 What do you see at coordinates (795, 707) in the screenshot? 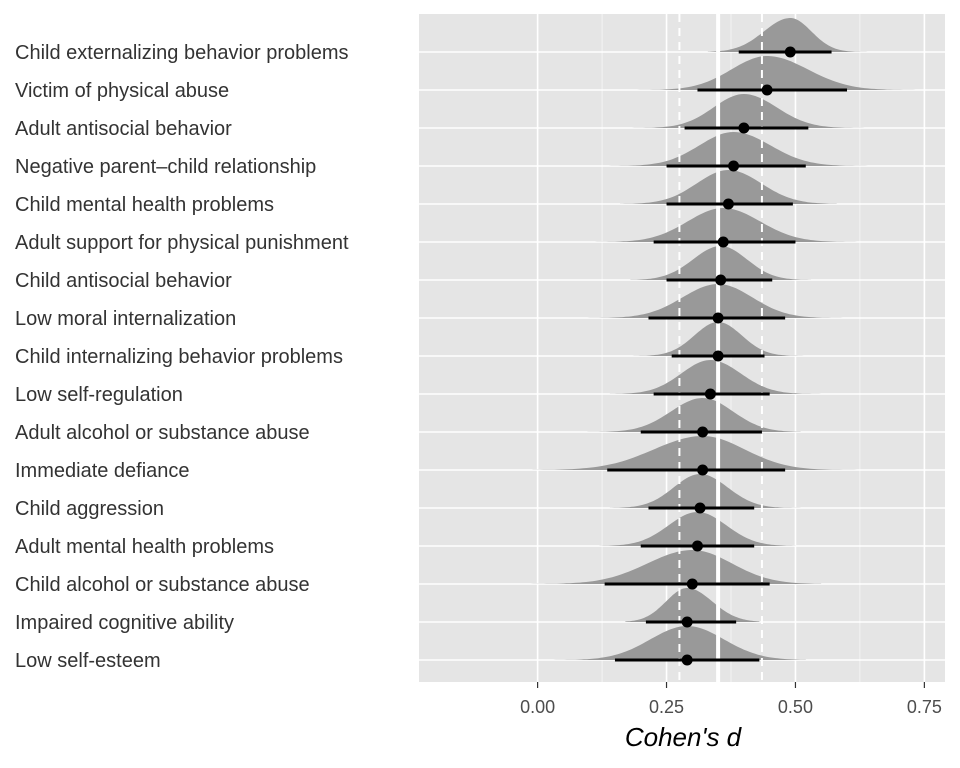
I see `x-tick-label: 0.50` at bounding box center [795, 707].